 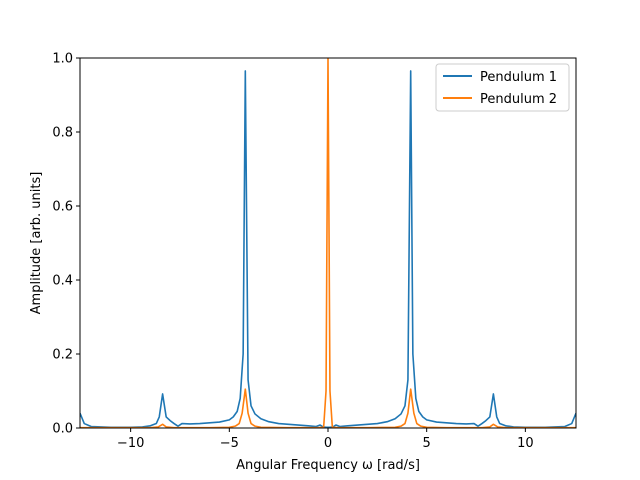 I want to click on x-axis: −10 −5 0 5 10, so click(x=325, y=439).